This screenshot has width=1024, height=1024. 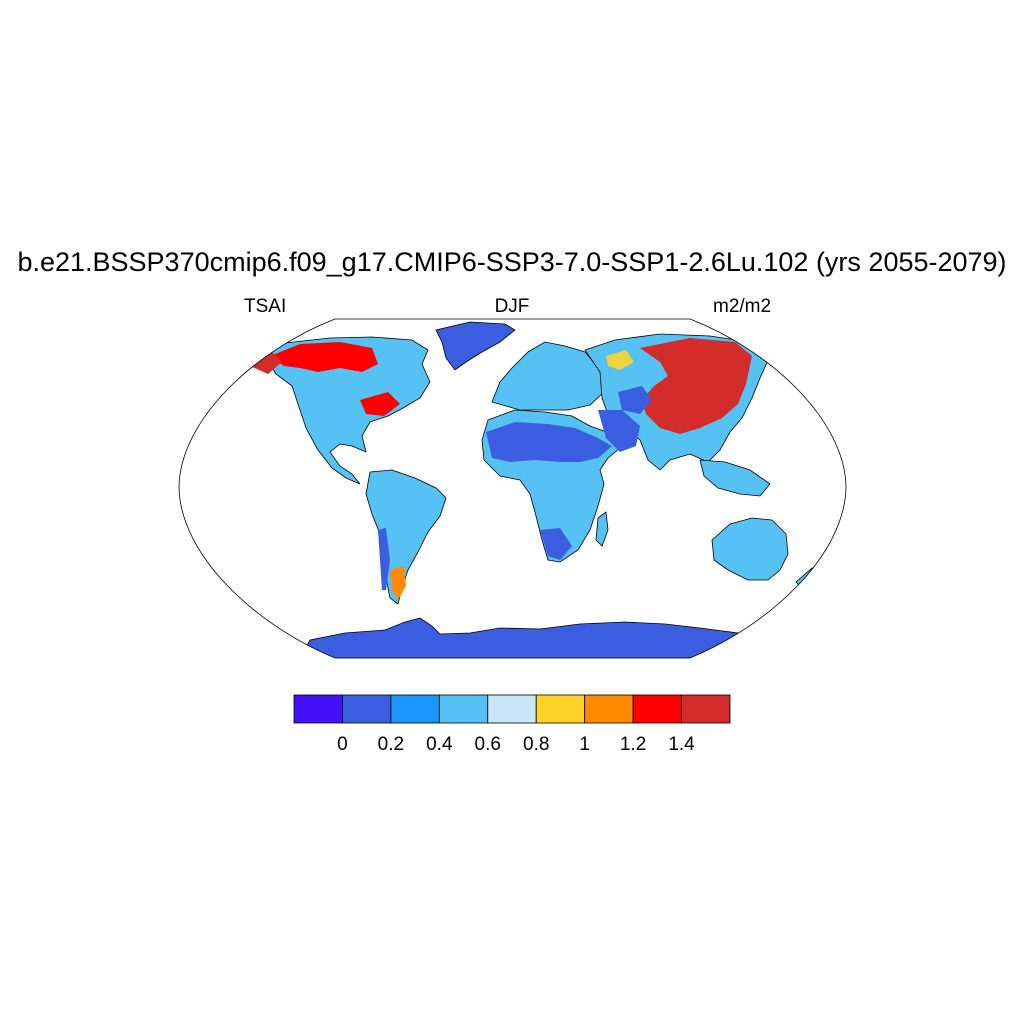 What do you see at coordinates (735, 478) in the screenshot?
I see `landmass-southeast-asia` at bounding box center [735, 478].